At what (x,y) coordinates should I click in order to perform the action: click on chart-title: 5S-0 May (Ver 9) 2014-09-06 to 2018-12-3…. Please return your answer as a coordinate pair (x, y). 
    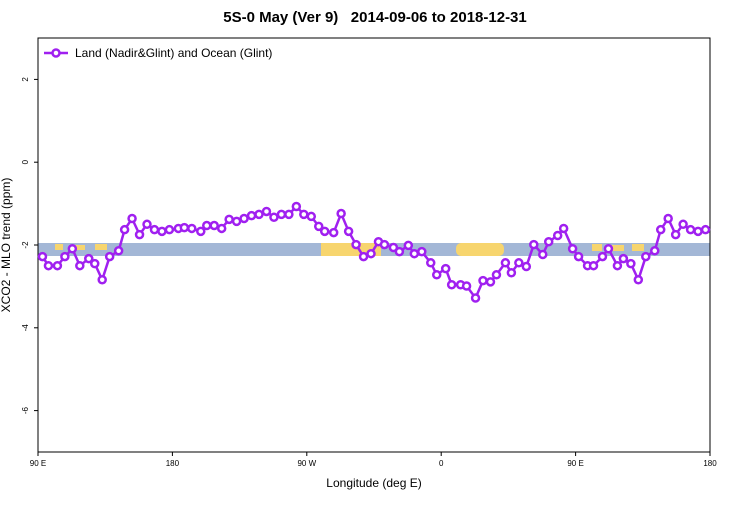
    Looking at the image, I should click on (375, 17).